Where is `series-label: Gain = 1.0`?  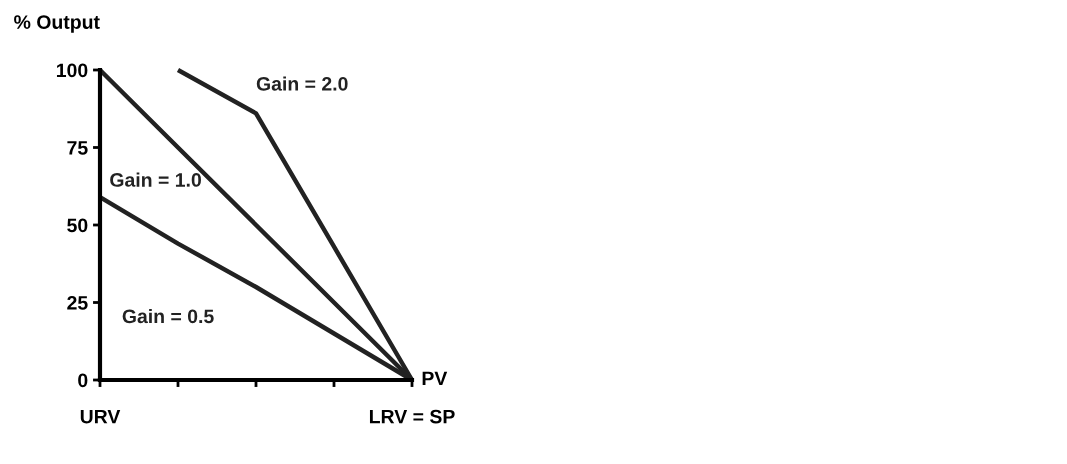
series-label: Gain = 1.0 is located at coordinates (155, 179).